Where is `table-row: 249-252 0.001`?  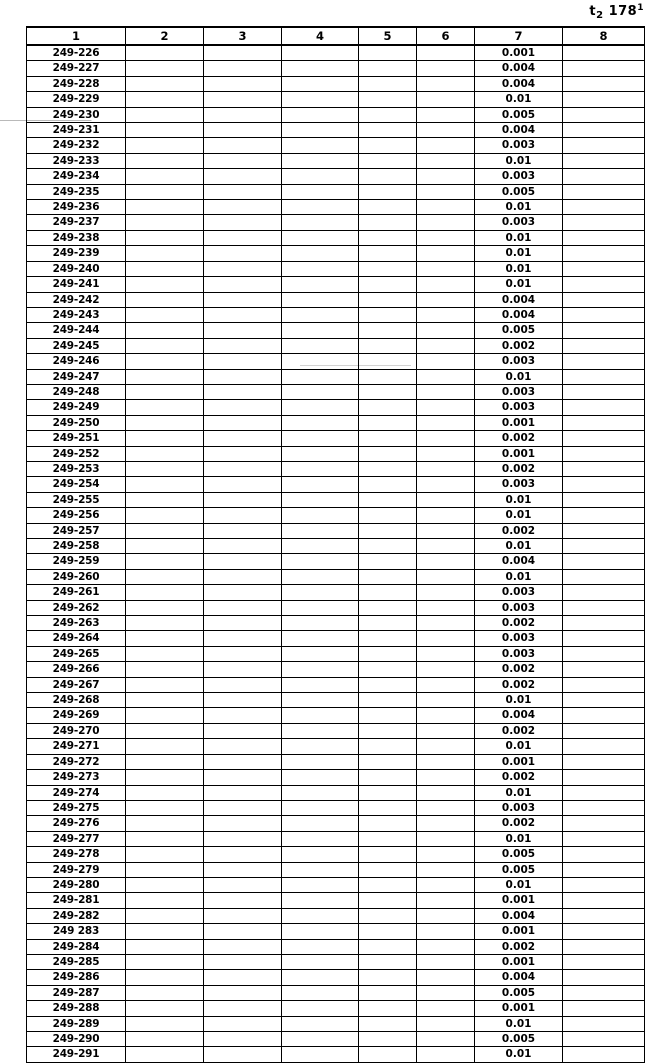
table-row: 249-252 0.001 is located at coordinates (335, 453).